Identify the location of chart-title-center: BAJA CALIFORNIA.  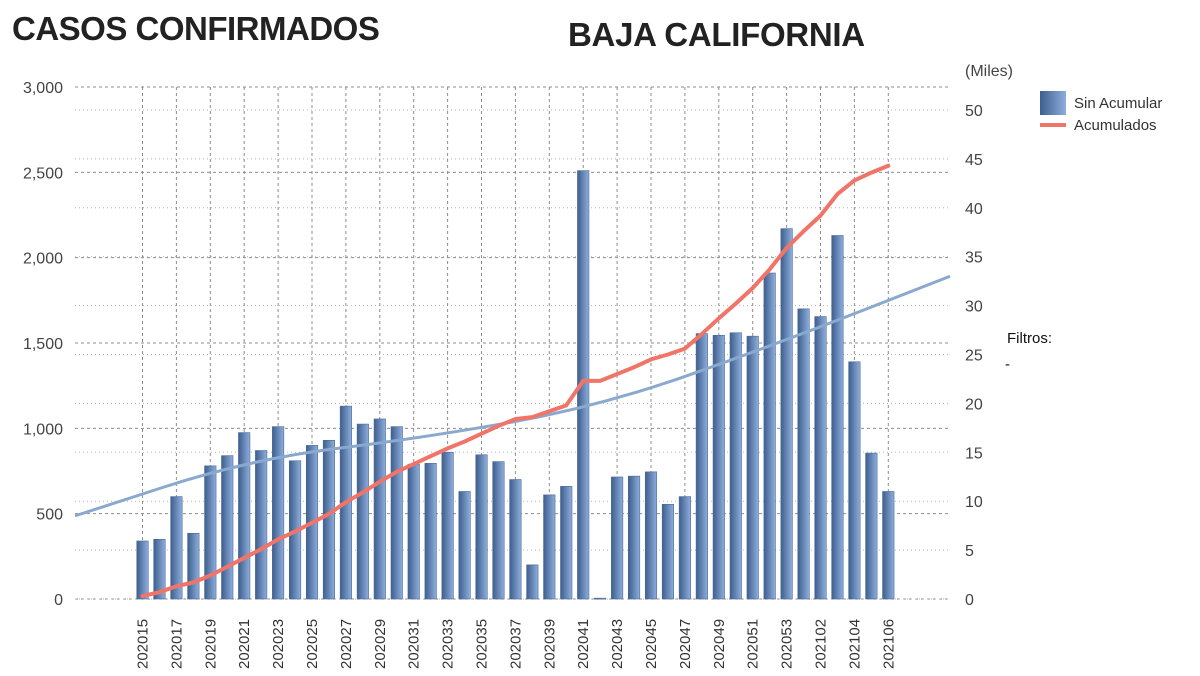
(716, 34).